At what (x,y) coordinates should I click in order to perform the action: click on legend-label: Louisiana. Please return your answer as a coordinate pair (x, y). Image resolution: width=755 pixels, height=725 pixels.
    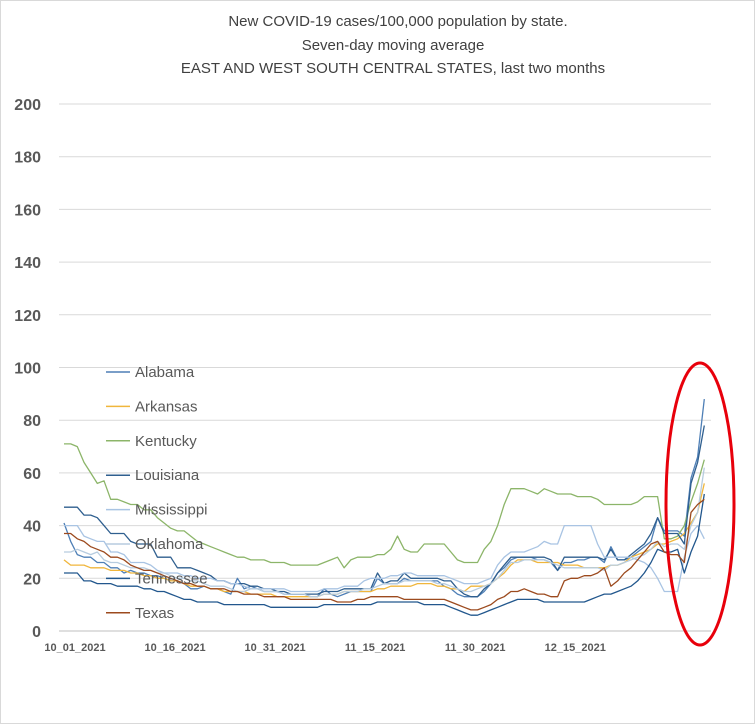
    Looking at the image, I should click on (167, 475).